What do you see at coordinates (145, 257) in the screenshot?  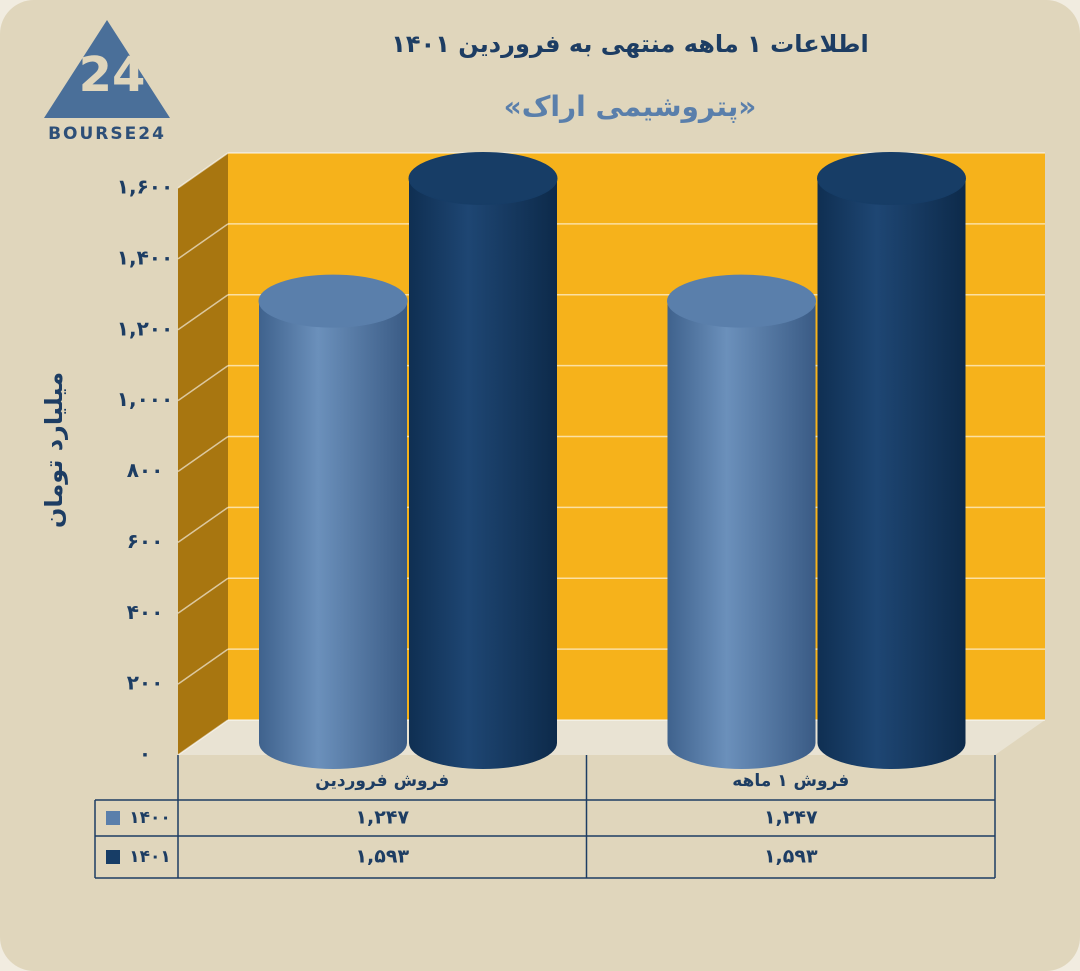 I see `y-tick-label: ۱,۴۰۰` at bounding box center [145, 257].